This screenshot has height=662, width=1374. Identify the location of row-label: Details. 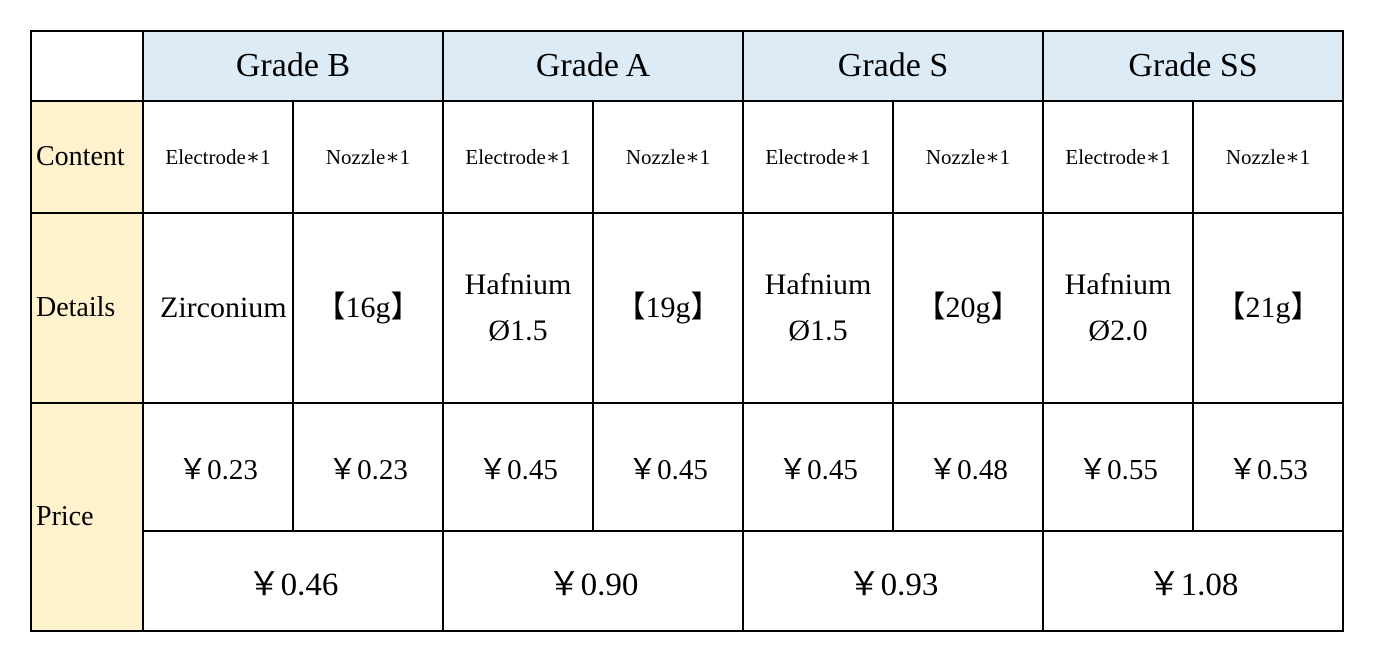
(87, 308).